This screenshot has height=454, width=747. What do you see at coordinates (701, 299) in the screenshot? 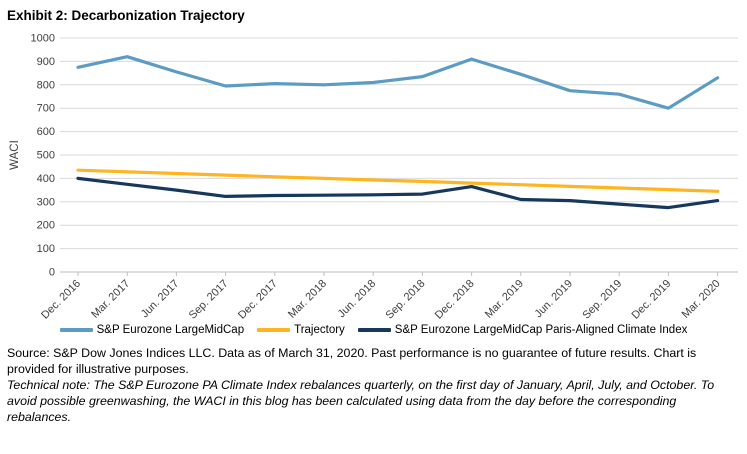
I see `x-tick-label: Mar. 2020` at bounding box center [701, 299].